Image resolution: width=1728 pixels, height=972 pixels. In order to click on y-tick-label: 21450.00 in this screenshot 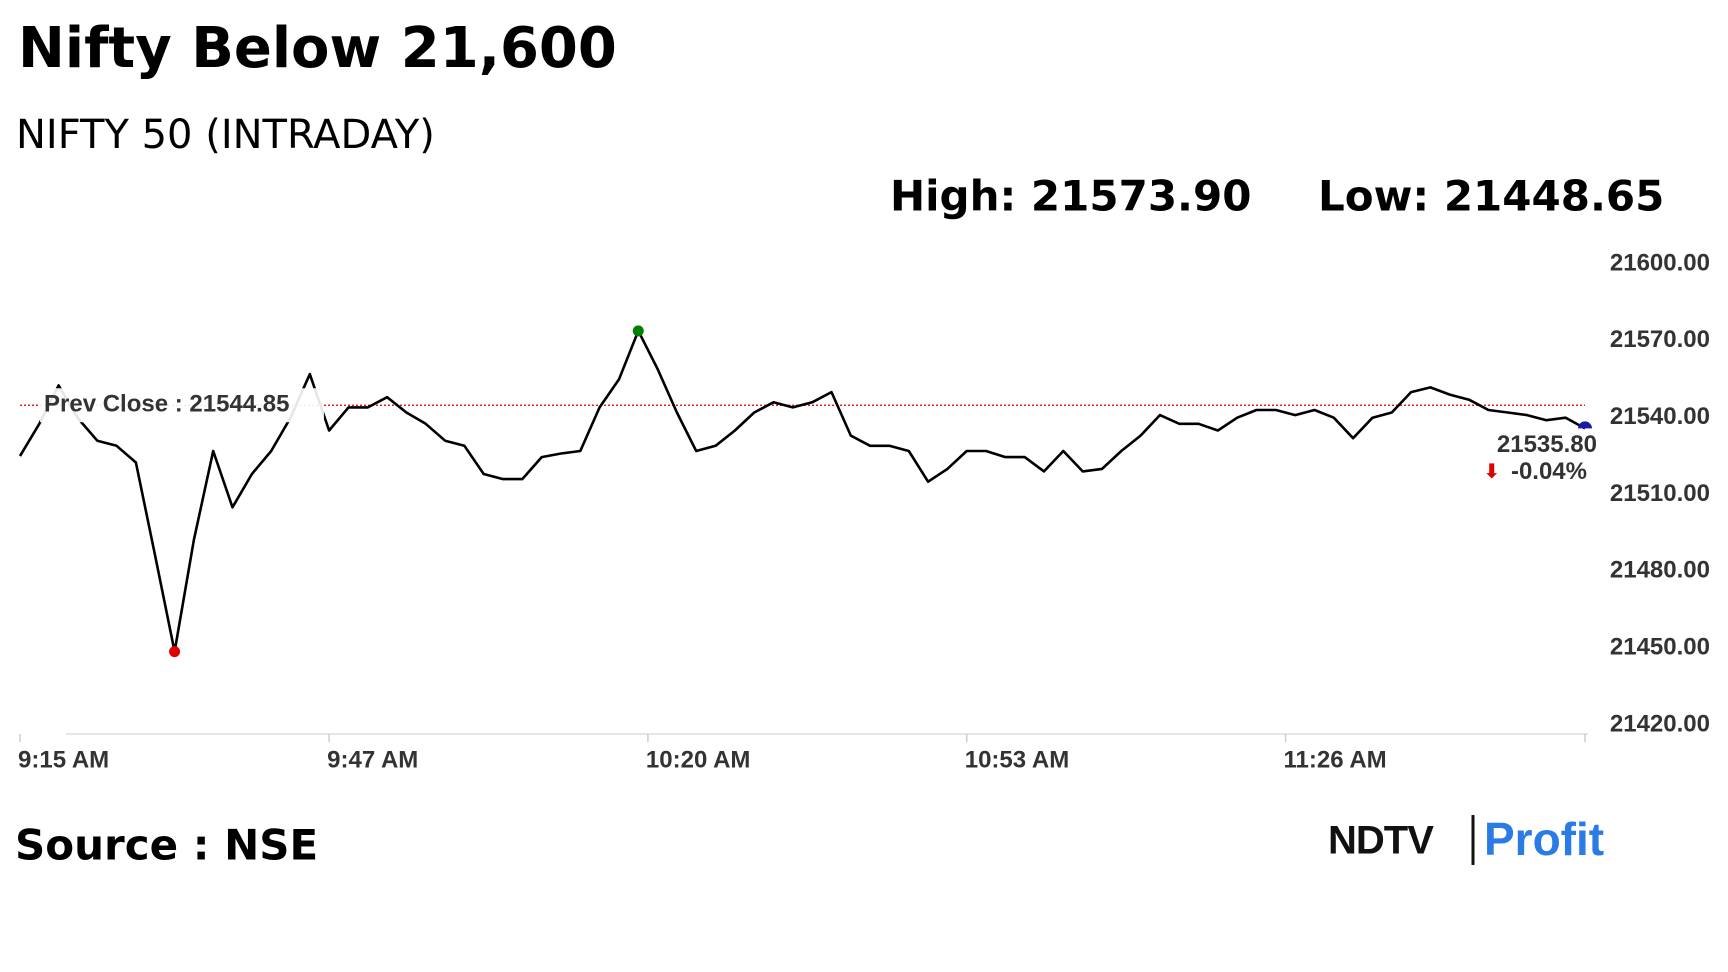, I will do `click(1660, 647)`.